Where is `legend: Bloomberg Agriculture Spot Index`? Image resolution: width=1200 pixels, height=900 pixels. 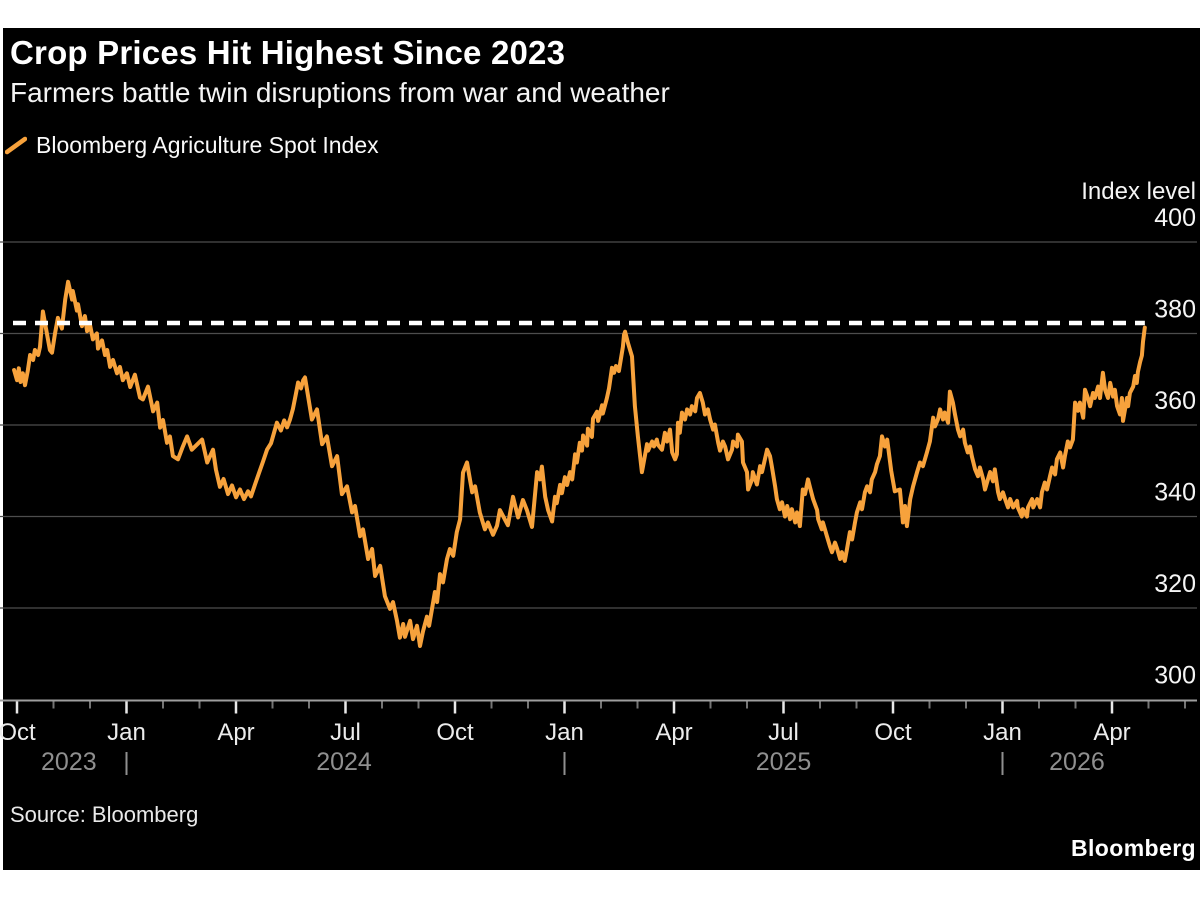
legend: Bloomberg Agriculture Spot Index is located at coordinates (191, 145).